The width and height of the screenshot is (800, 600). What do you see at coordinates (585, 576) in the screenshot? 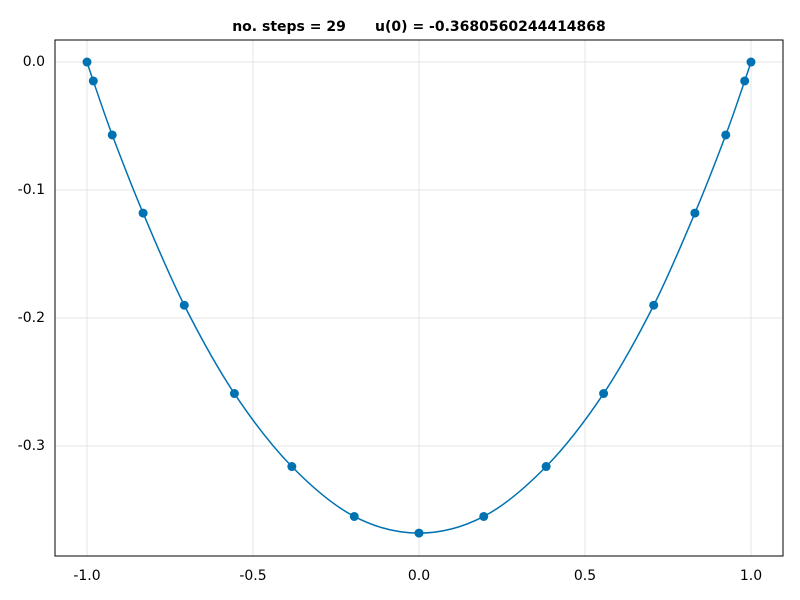
I see `x-tick-label: 0.5` at bounding box center [585, 576].